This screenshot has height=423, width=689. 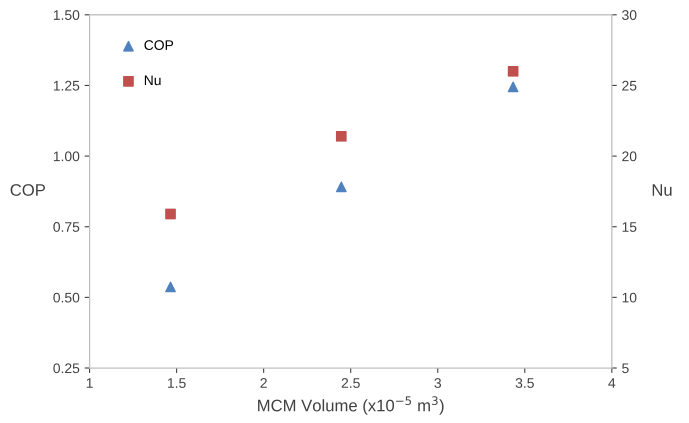 I want to click on y-axis-title: COP, so click(x=27, y=190).